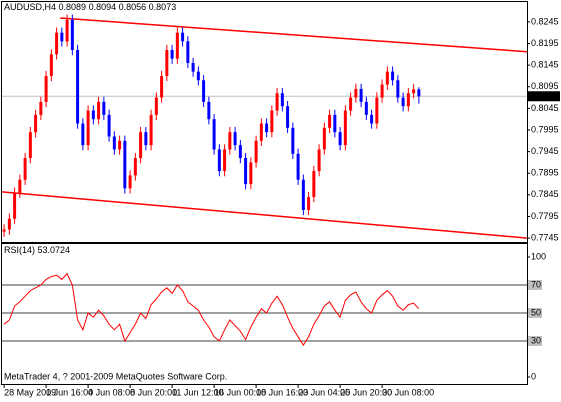 Image resolution: width=561 pixels, height=402 pixels. I want to click on y-tick-label: 0.7745, so click(545, 237).